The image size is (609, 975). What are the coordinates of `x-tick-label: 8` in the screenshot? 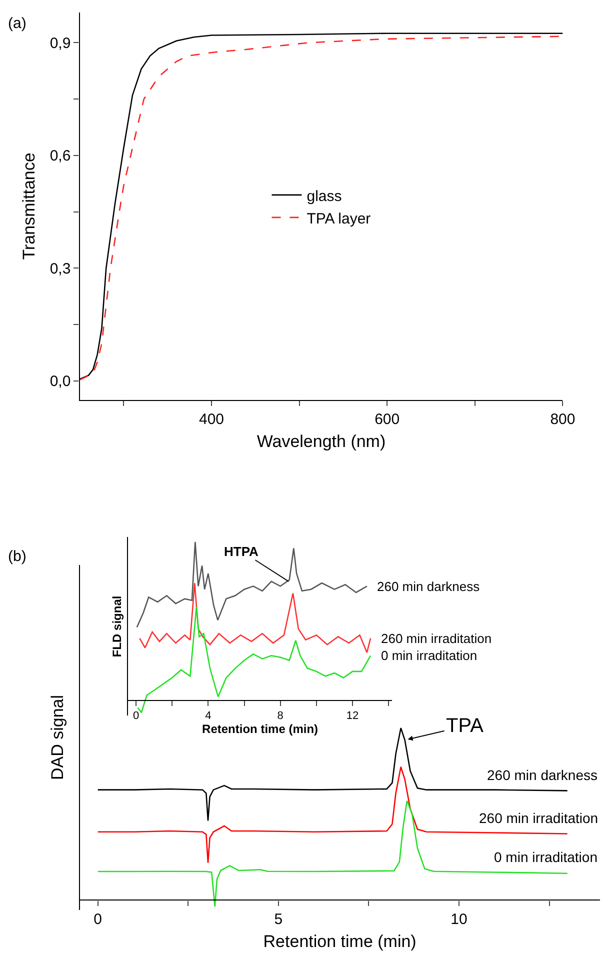 It's located at (280, 716).